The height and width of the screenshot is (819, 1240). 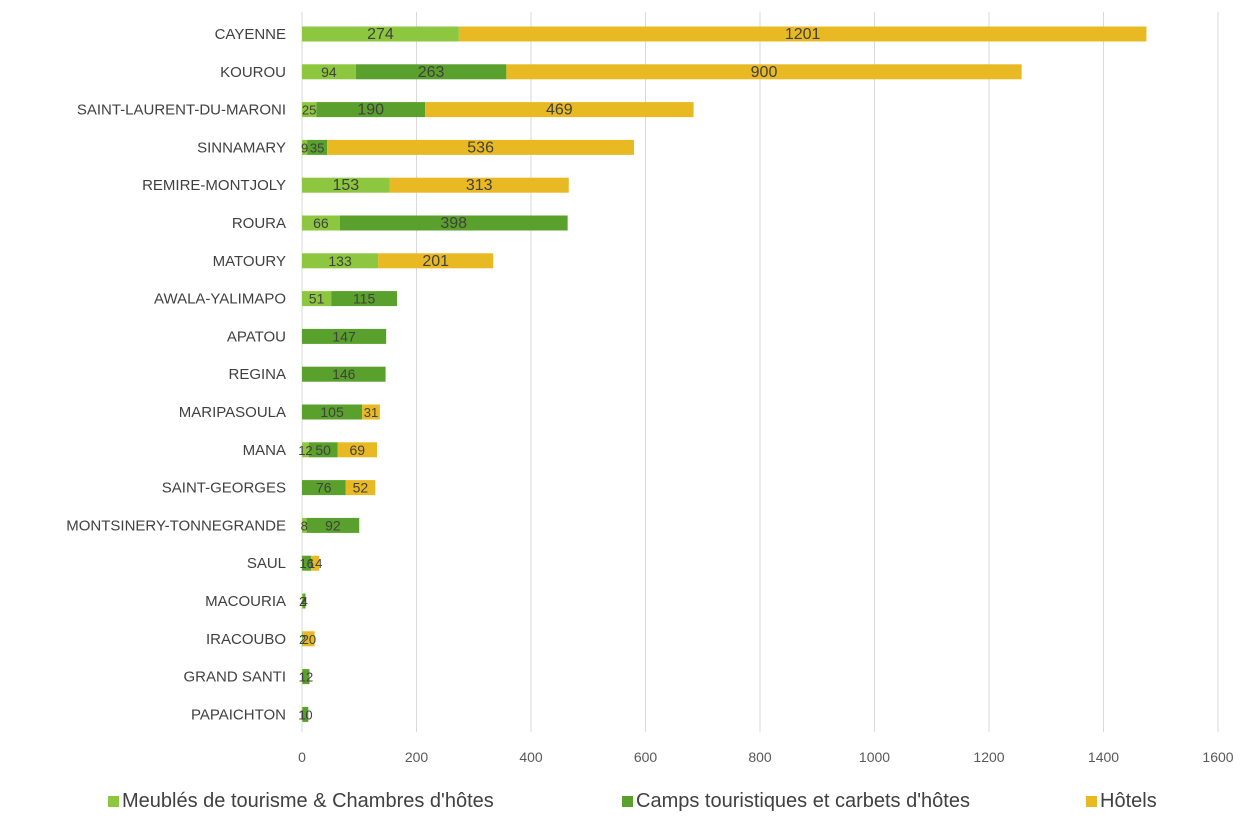 I want to click on data-label: 66, so click(x=321, y=223).